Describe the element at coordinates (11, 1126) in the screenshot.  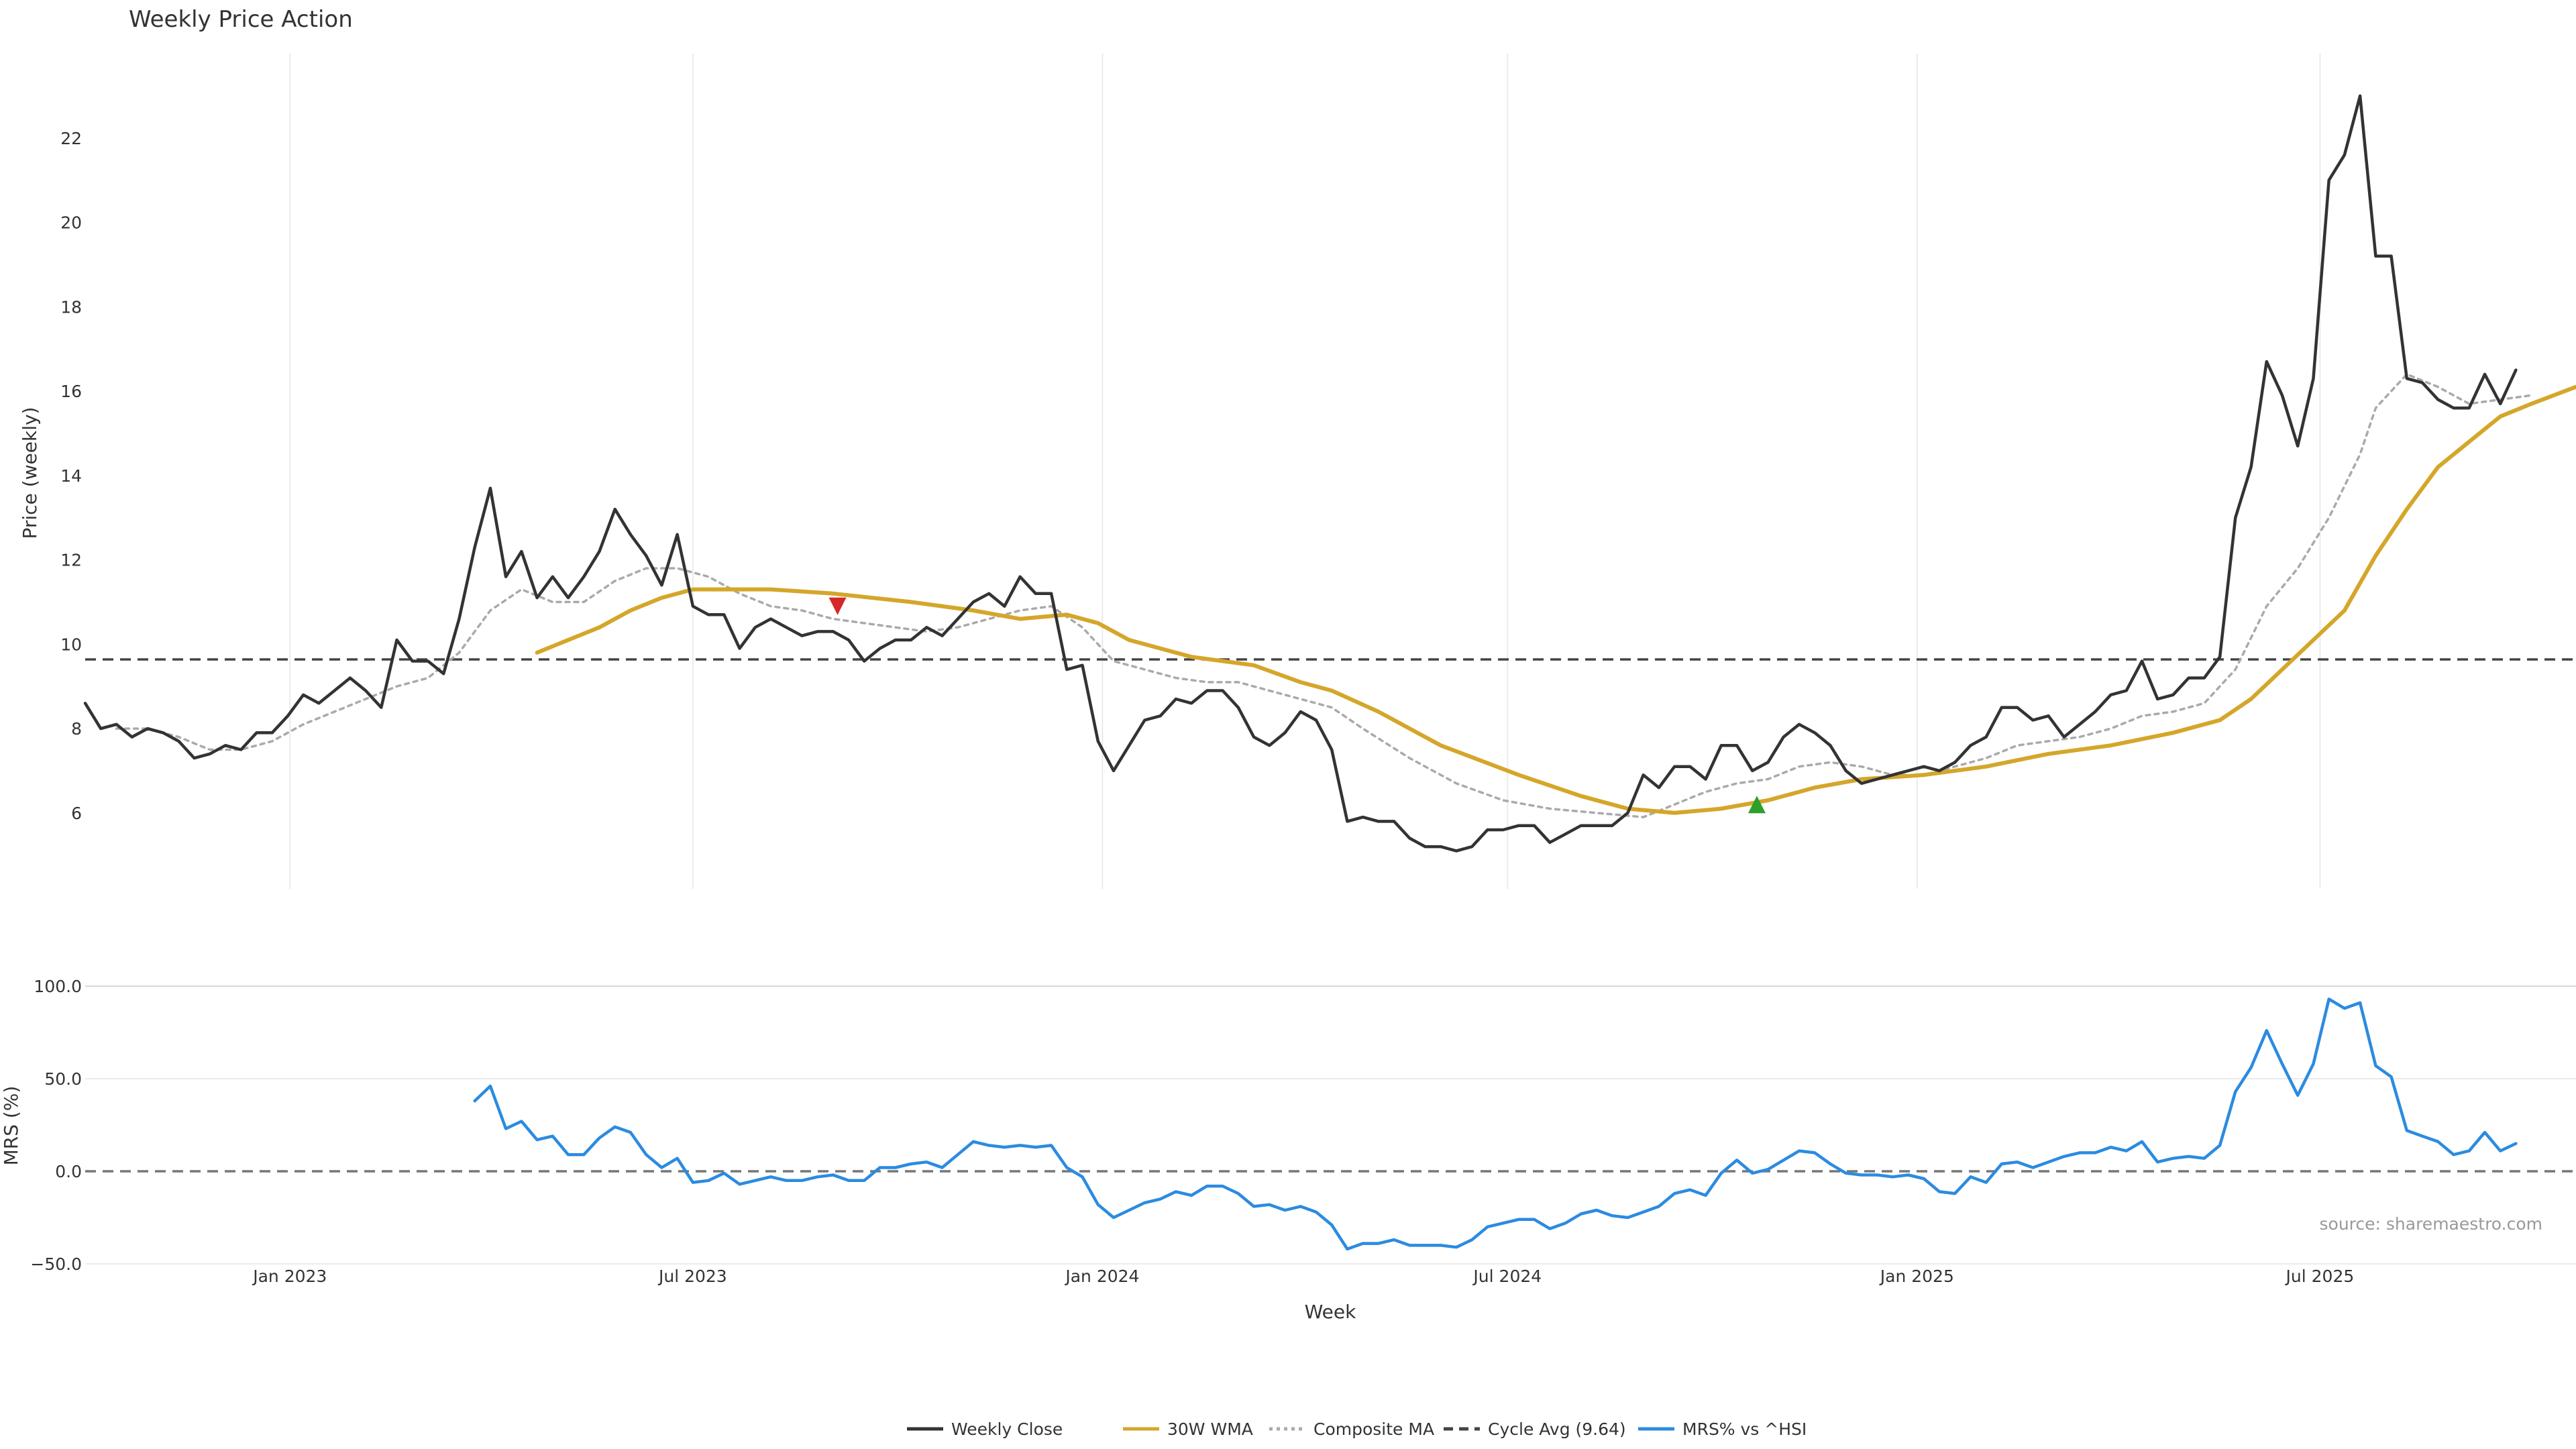
I see `mrs-y-axis-label: MRS (%)` at that location.